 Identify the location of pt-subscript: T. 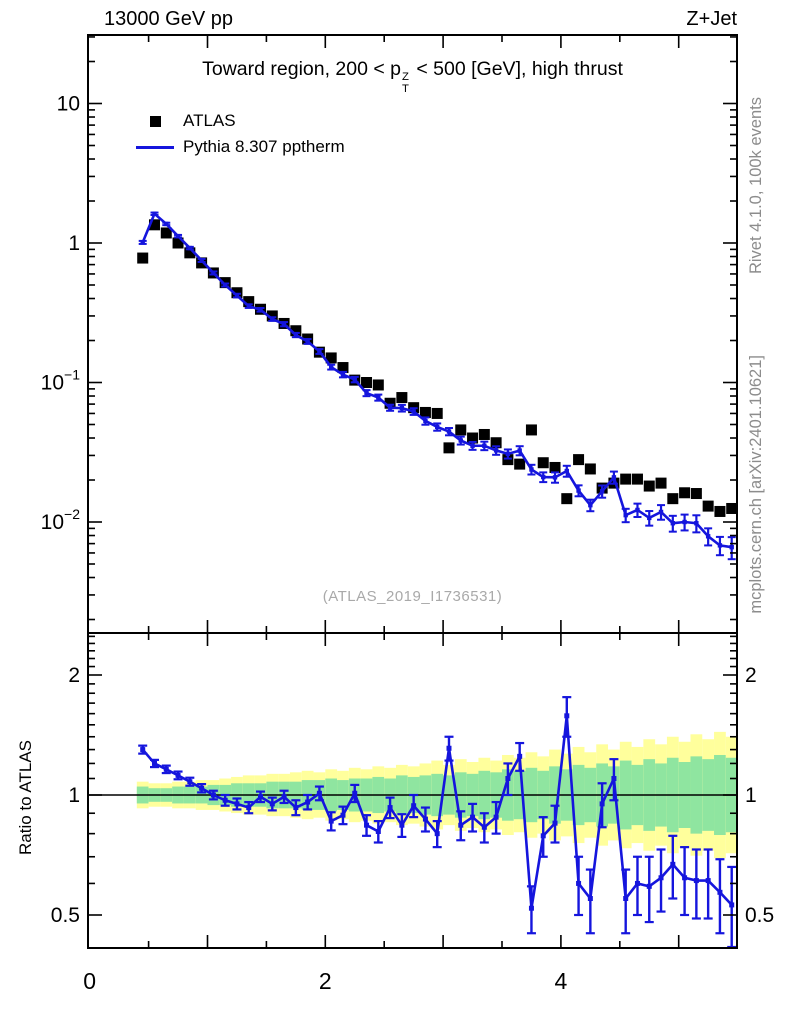
(405, 88).